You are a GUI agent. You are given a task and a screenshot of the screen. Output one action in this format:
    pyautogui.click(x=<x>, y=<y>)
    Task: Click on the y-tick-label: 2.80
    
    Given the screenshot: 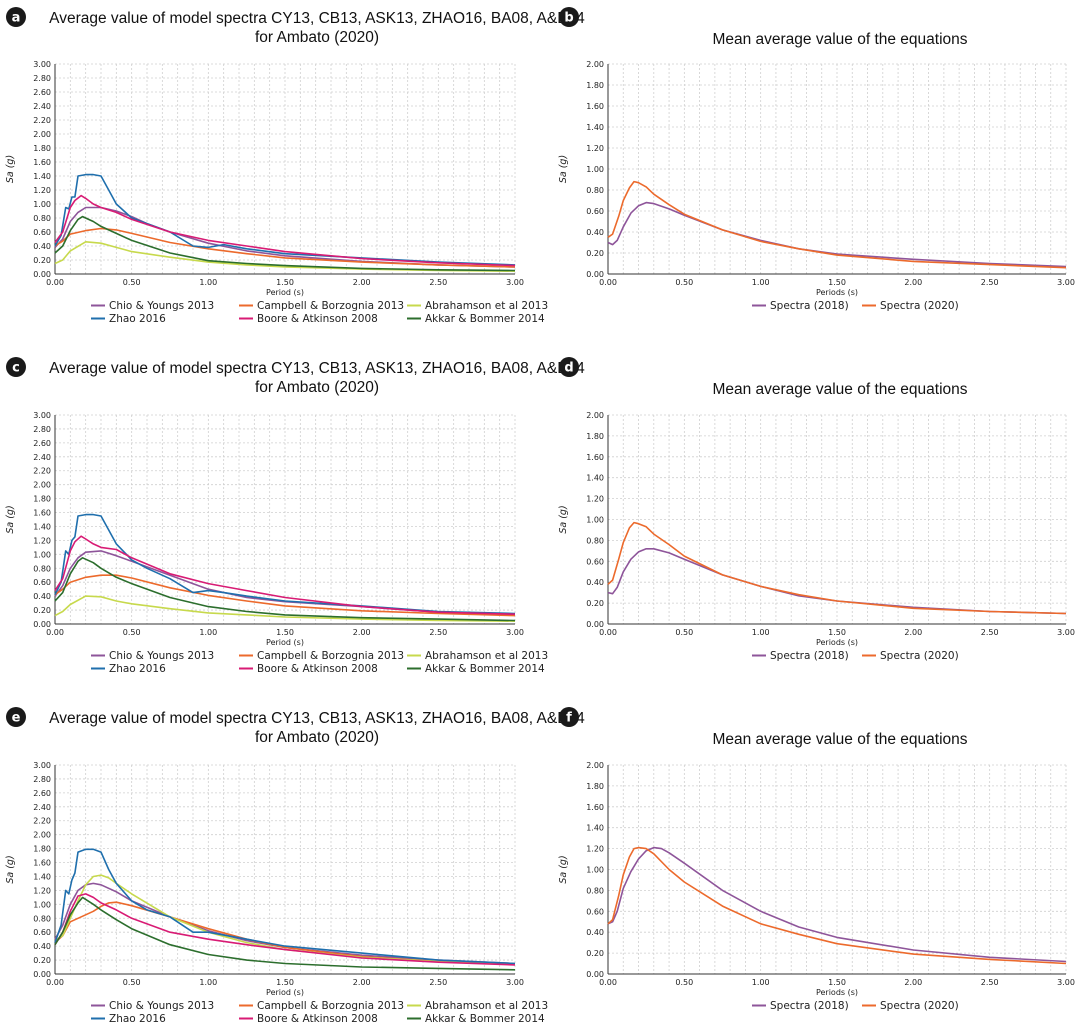 What is the action you would take?
    pyautogui.click(x=42, y=78)
    